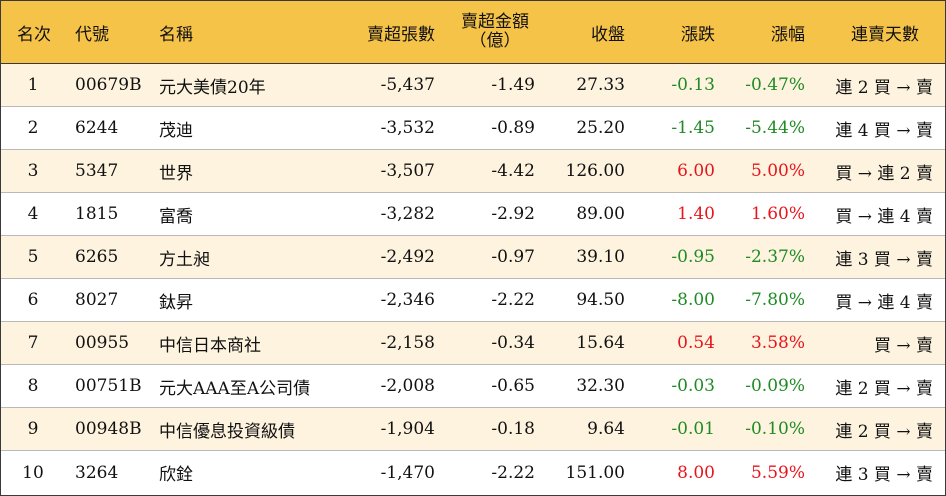 This screenshot has height=496, width=946. What do you see at coordinates (34, 34) in the screenshot?
I see `header-rank: 名次` at bounding box center [34, 34].